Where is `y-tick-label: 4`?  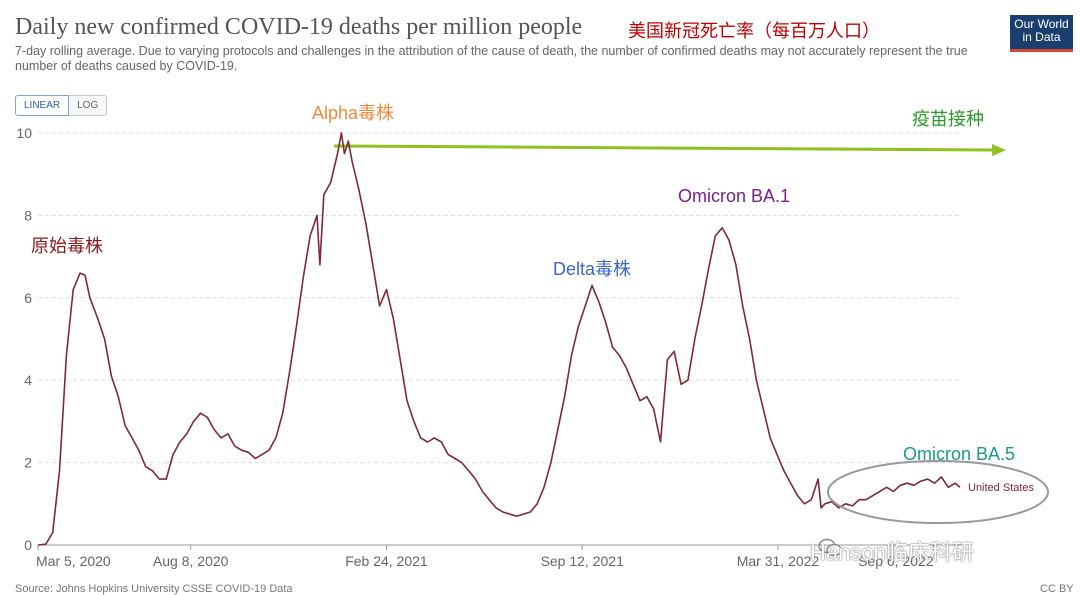
y-tick-label: 4 is located at coordinates (28, 380).